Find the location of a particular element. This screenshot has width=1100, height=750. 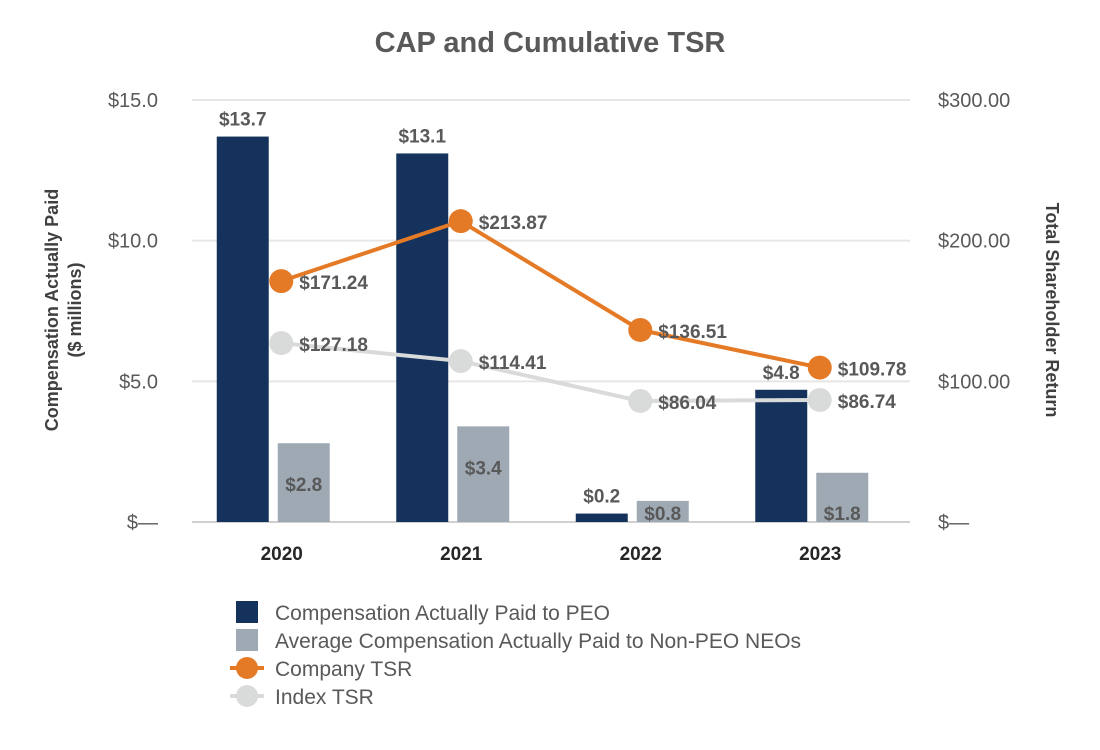

bar-peo-2023 is located at coordinates (781, 455).